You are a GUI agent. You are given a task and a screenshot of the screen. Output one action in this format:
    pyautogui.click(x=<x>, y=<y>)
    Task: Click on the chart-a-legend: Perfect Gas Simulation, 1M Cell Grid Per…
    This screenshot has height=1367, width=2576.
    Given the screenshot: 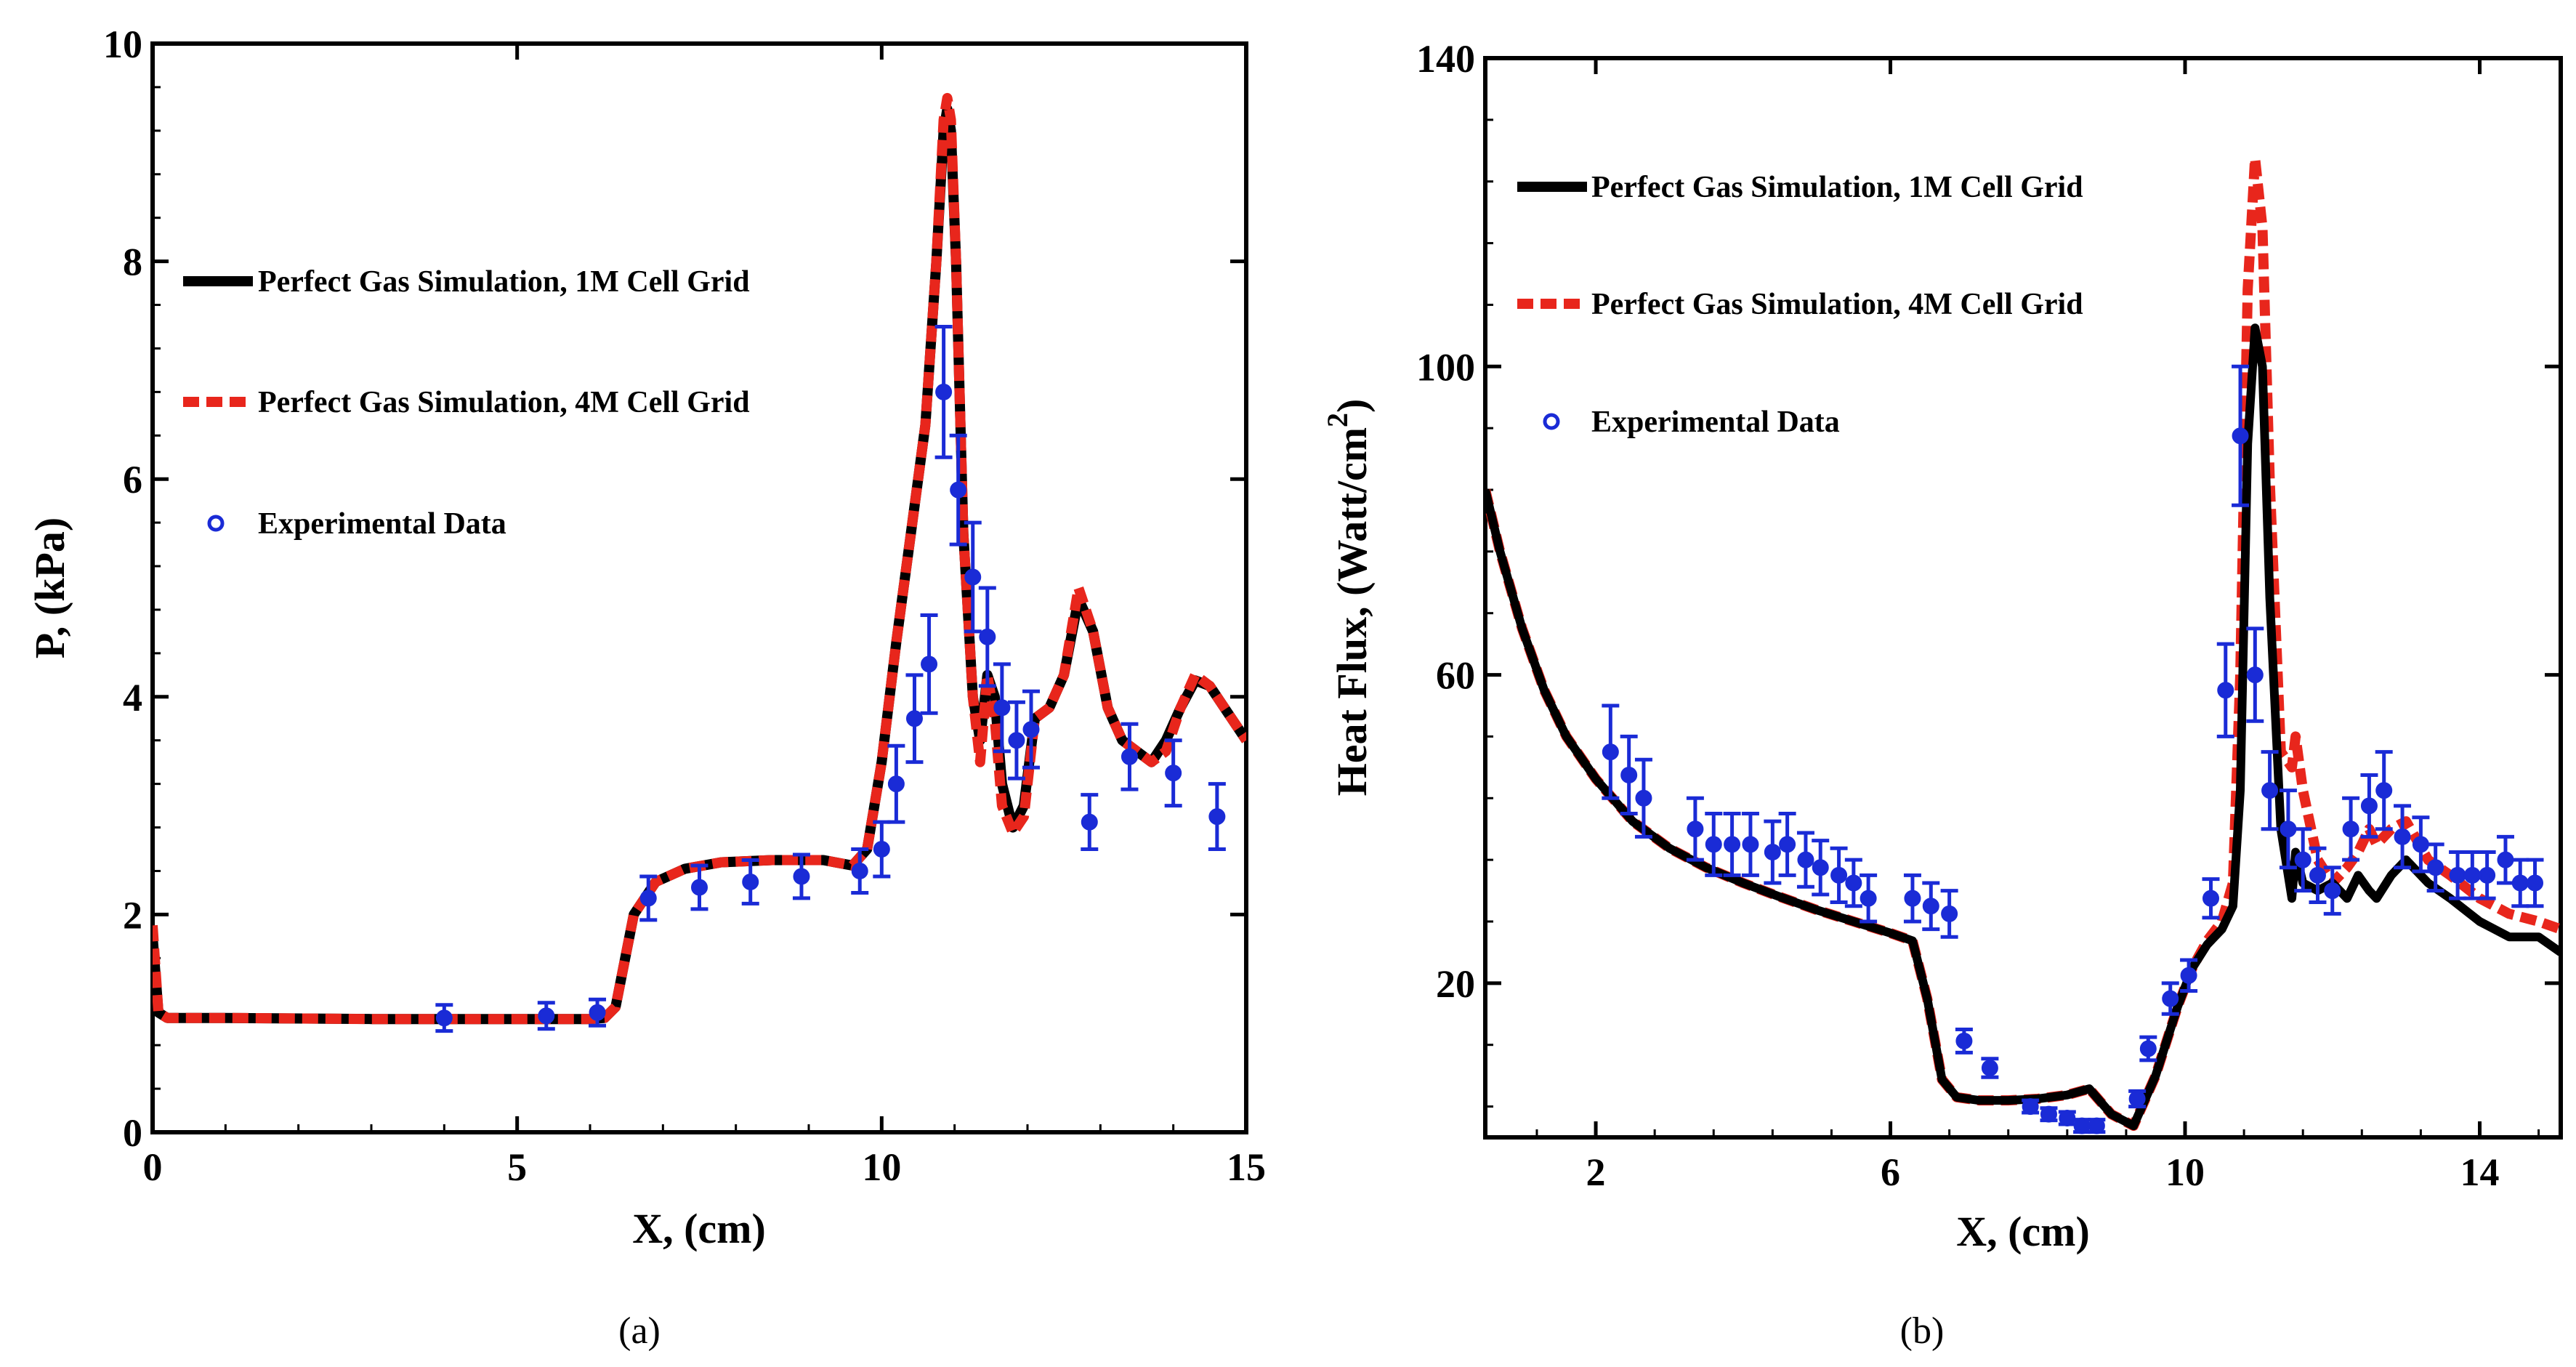 What is the action you would take?
    pyautogui.click(x=467, y=403)
    